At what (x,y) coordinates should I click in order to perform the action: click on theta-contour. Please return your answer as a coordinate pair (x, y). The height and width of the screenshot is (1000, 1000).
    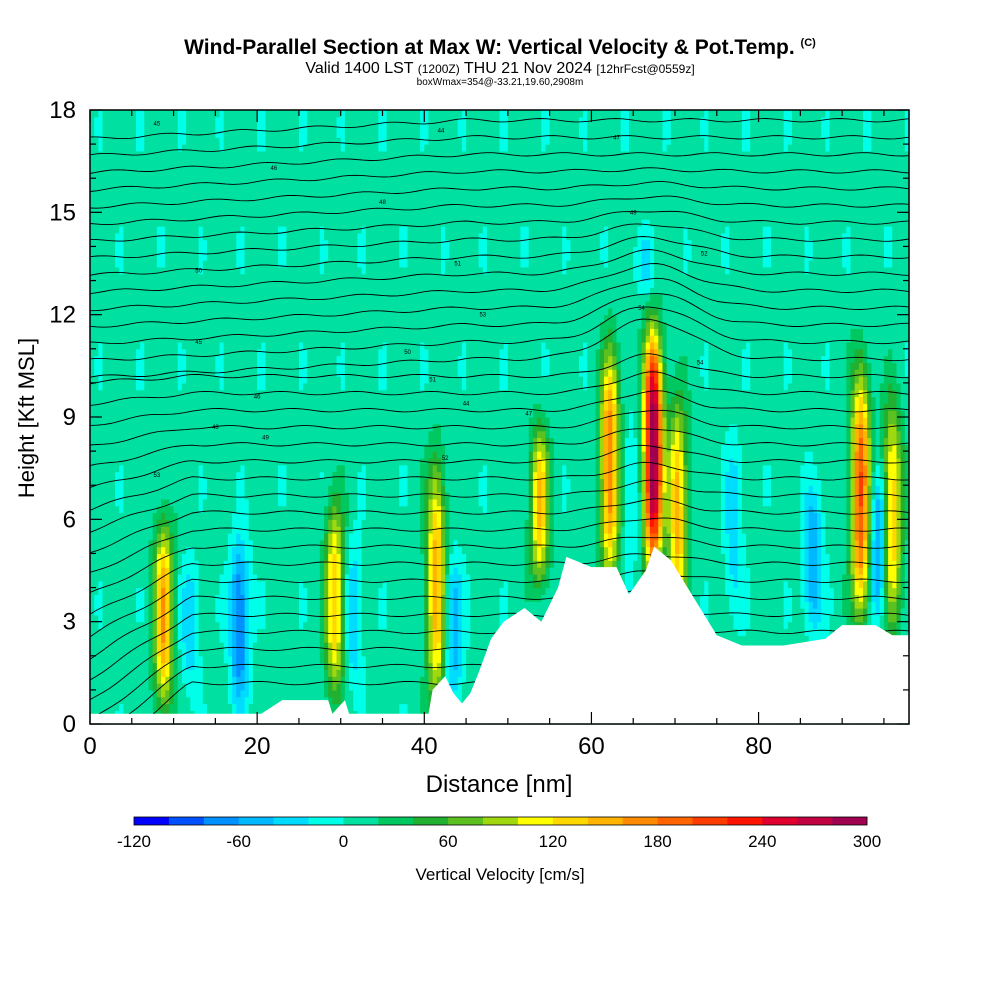
    Looking at the image, I should click on (499, 447).